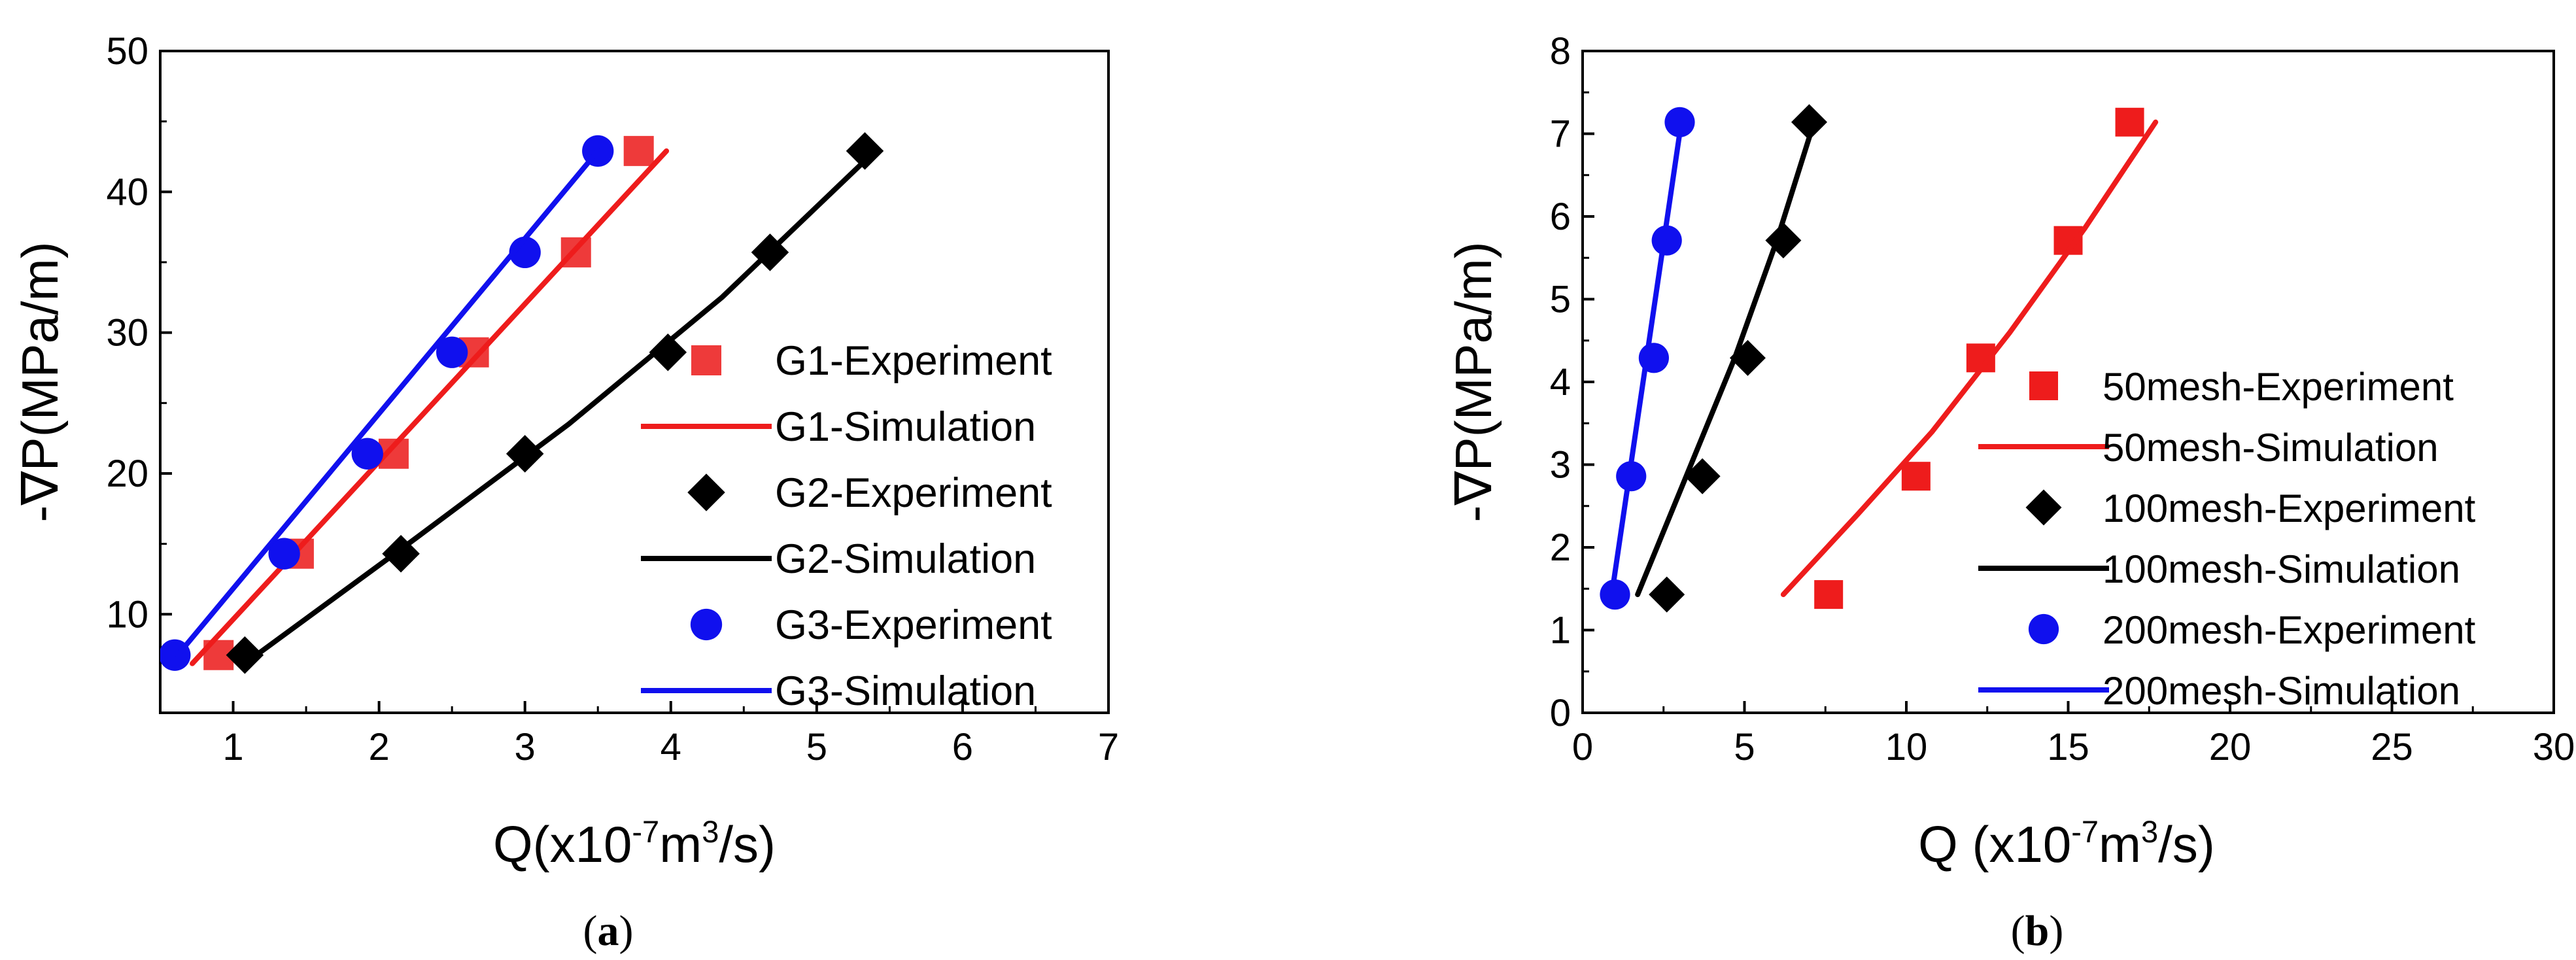 The width and height of the screenshot is (2576, 960). What do you see at coordinates (914, 361) in the screenshot?
I see `legend-label-g1-experiment: G1-Experiment` at bounding box center [914, 361].